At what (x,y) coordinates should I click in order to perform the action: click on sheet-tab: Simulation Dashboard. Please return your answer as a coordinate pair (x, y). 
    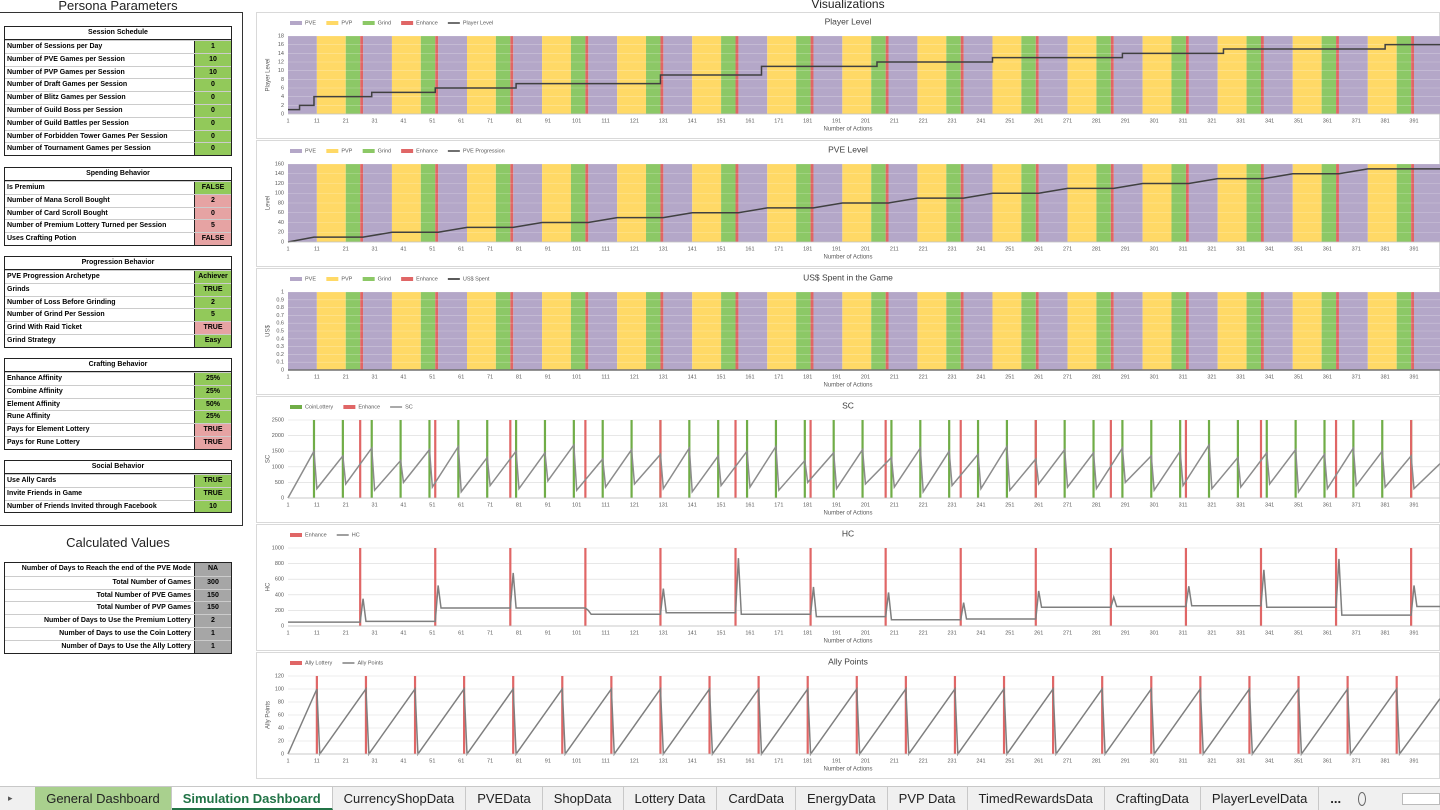
    Looking at the image, I should click on (252, 798).